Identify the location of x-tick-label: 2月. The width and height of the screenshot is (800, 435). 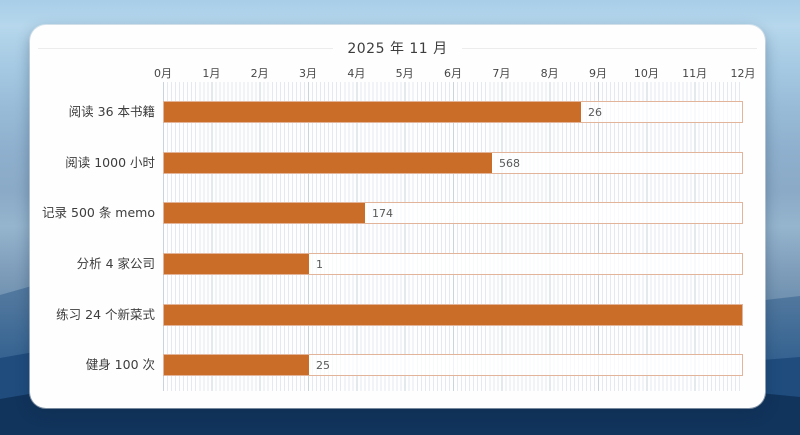
(259, 73).